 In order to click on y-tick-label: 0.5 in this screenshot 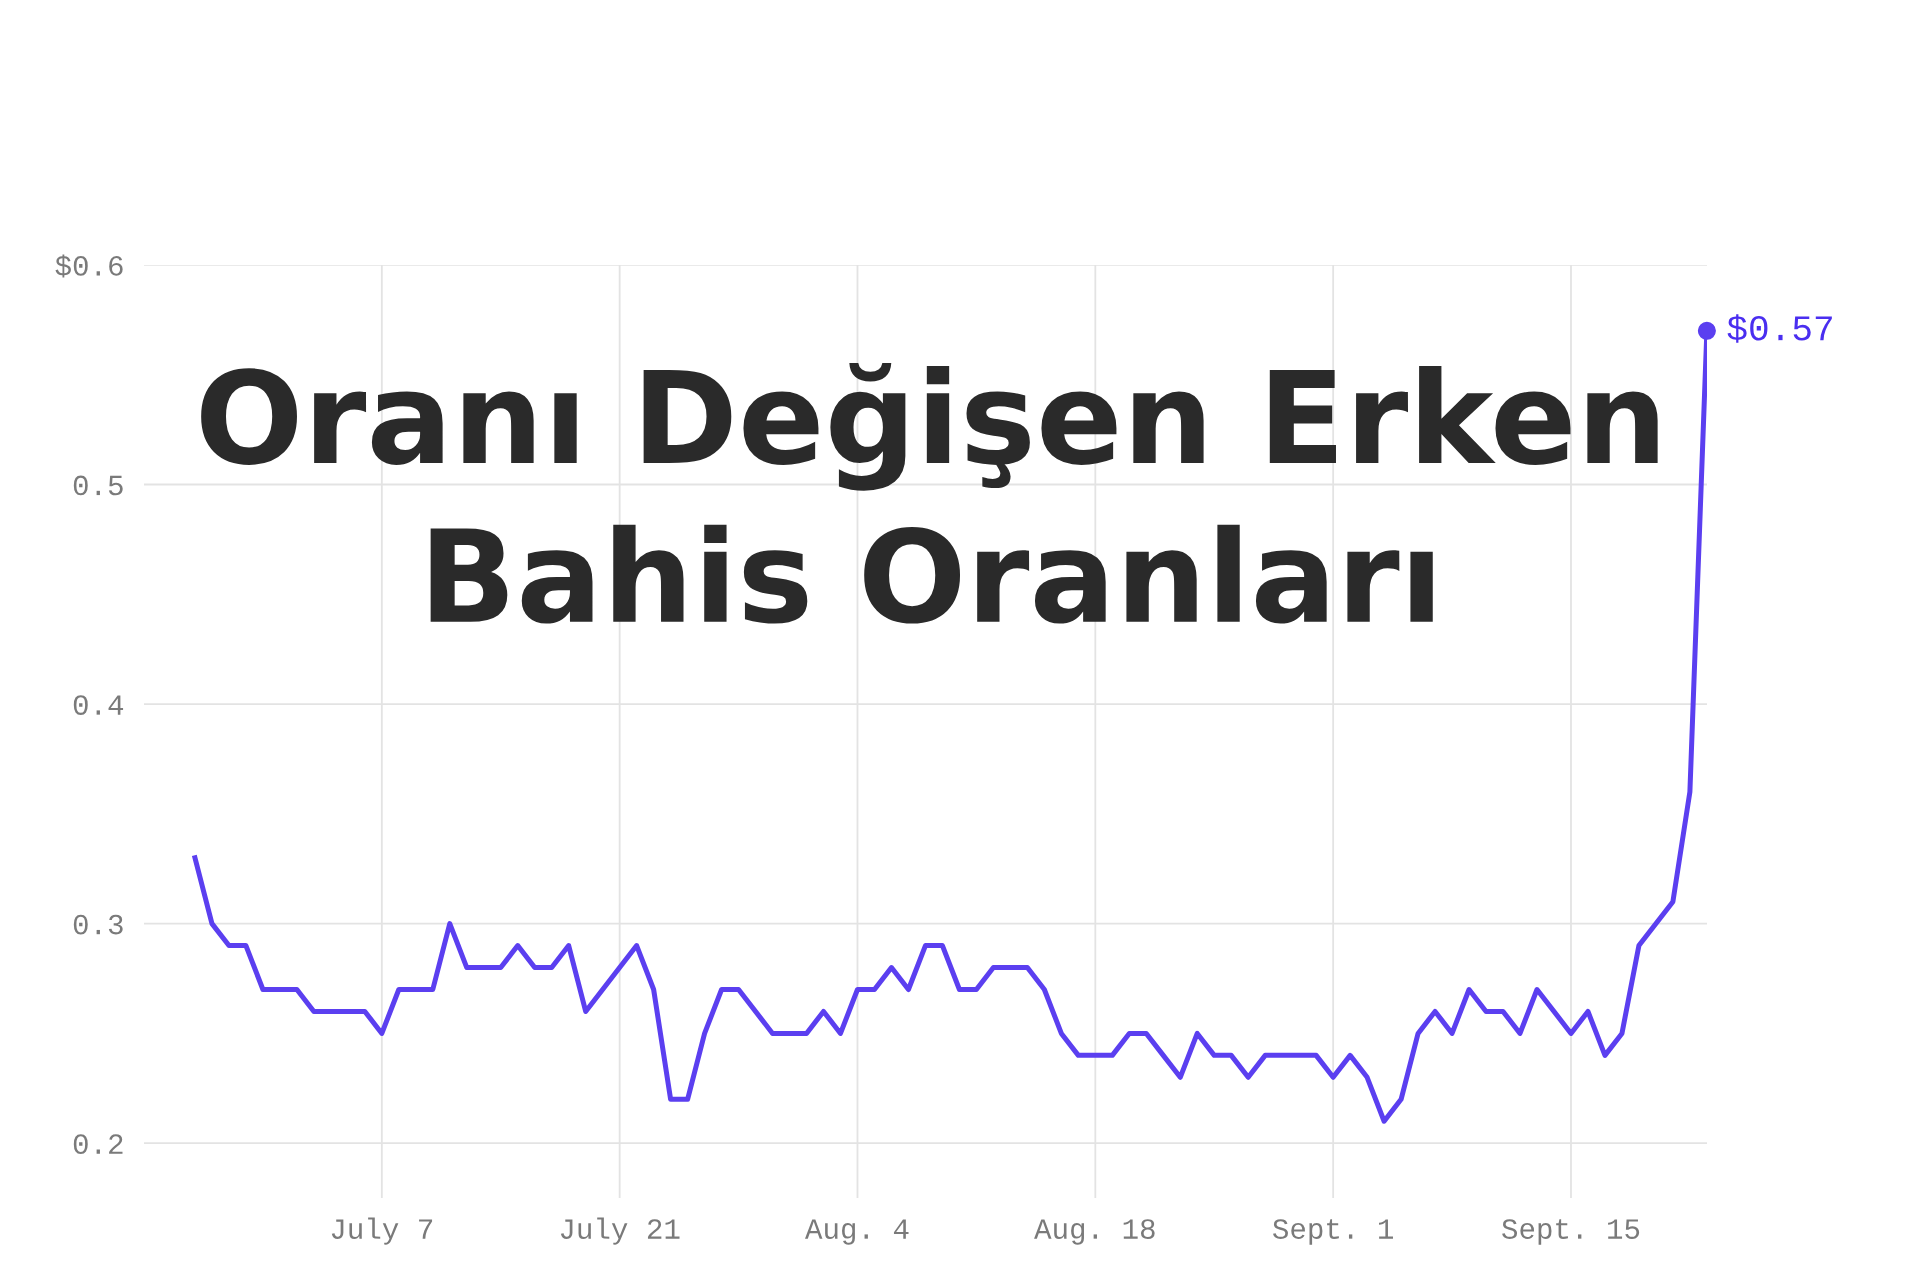, I will do `click(98, 485)`.